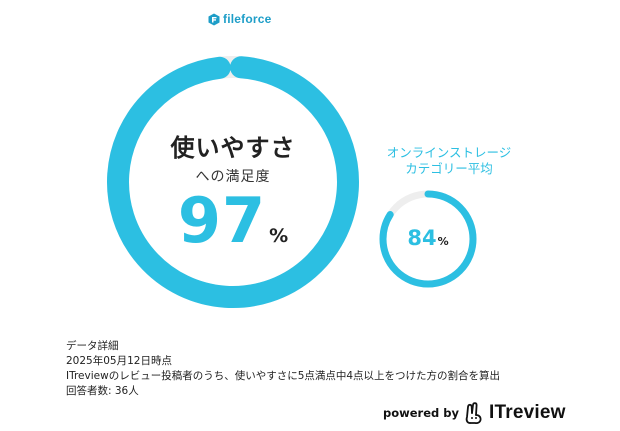 This screenshot has height=431, width=620. What do you see at coordinates (422, 238) in the screenshot?
I see `category-average-value: 84` at bounding box center [422, 238].